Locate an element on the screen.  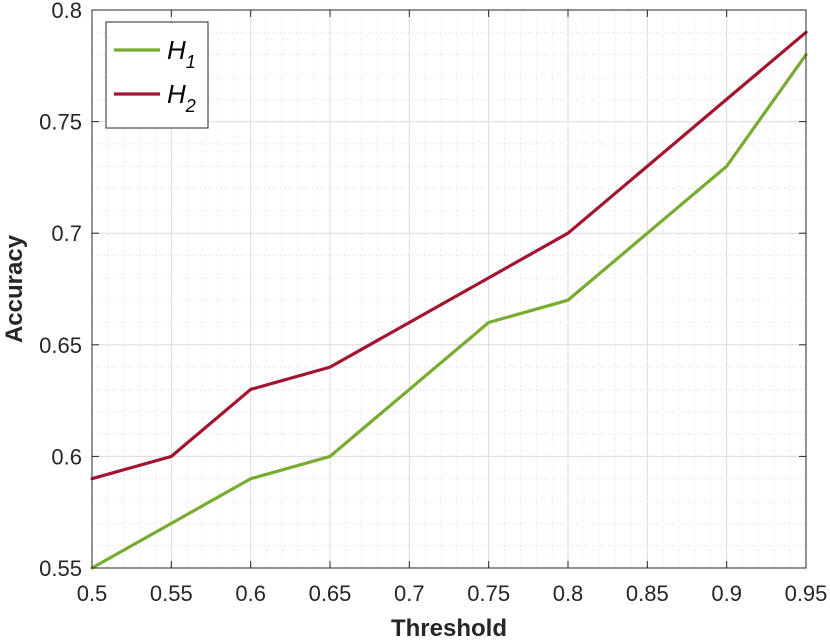
x-tick-label: 0.65 is located at coordinates (330, 593).